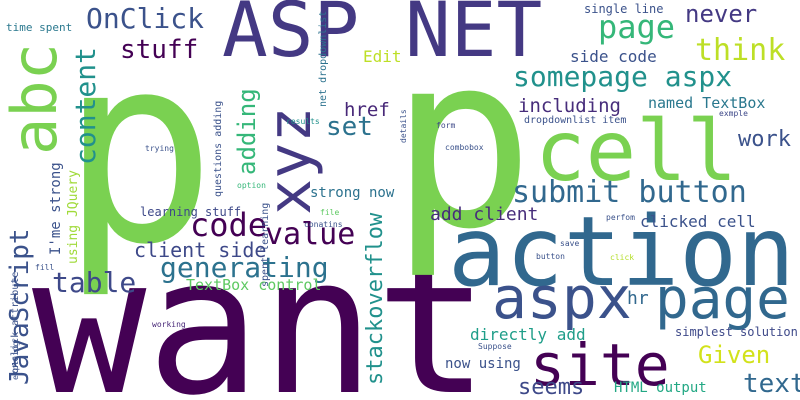  What do you see at coordinates (464, 147) in the screenshot?
I see `word-combobox-61: combobox` at bounding box center [464, 147].